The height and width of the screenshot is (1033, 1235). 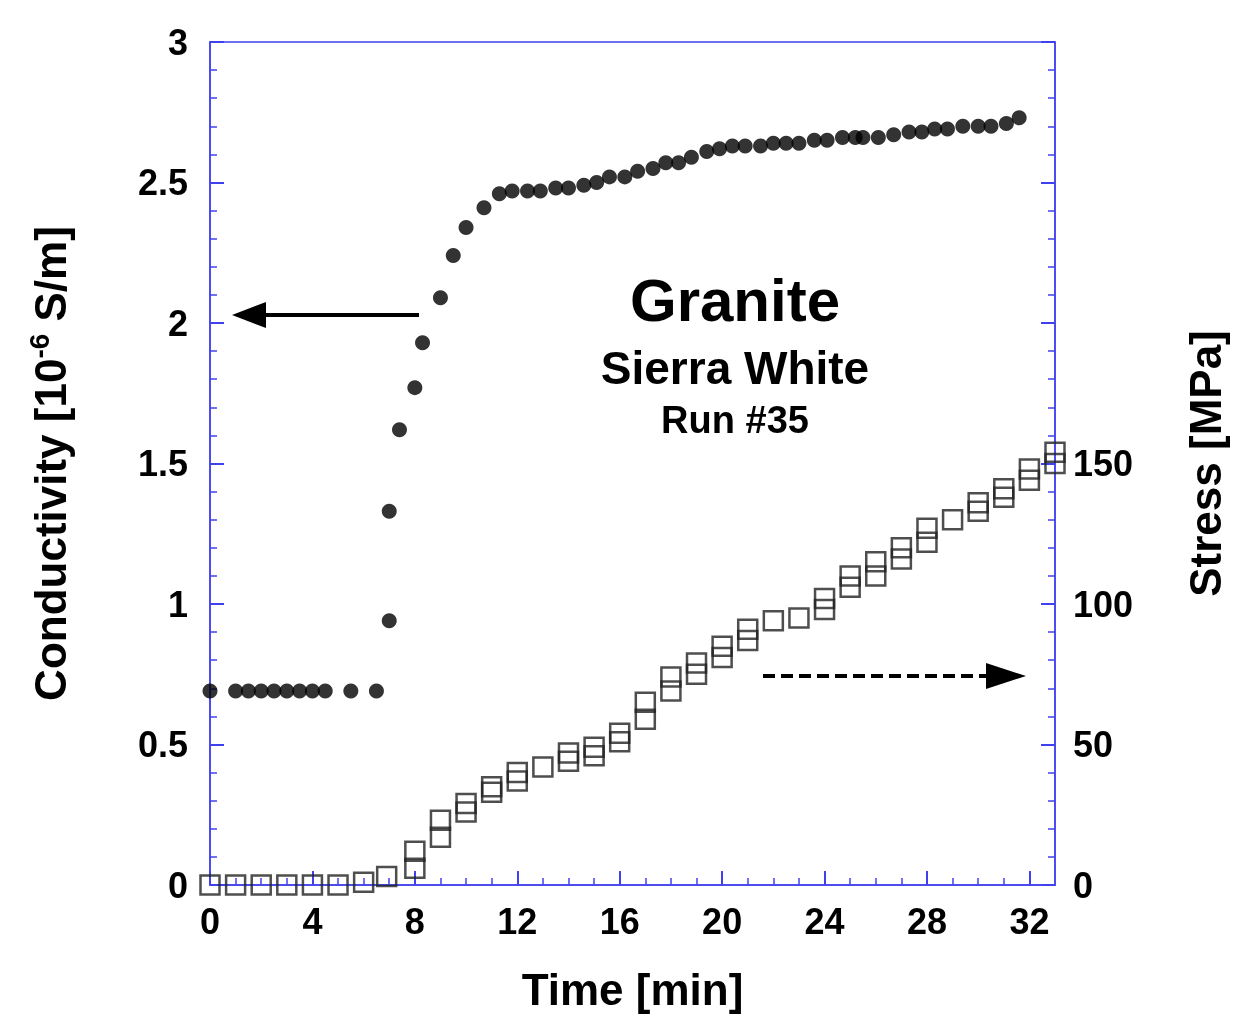 I want to click on y-tick-label: 0, so click(x=177, y=885).